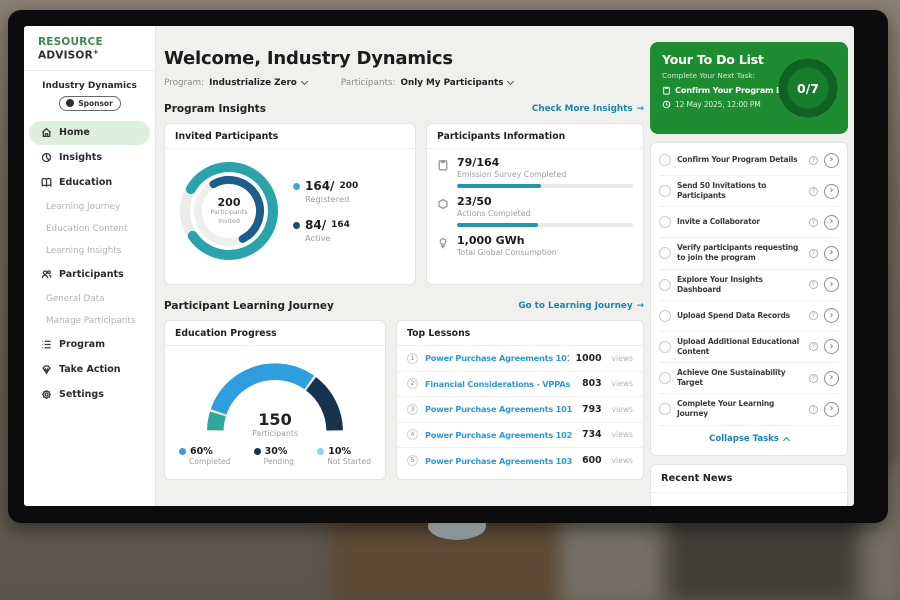  I want to click on collapse-tasks-link: Collapse Tasks, so click(749, 439).